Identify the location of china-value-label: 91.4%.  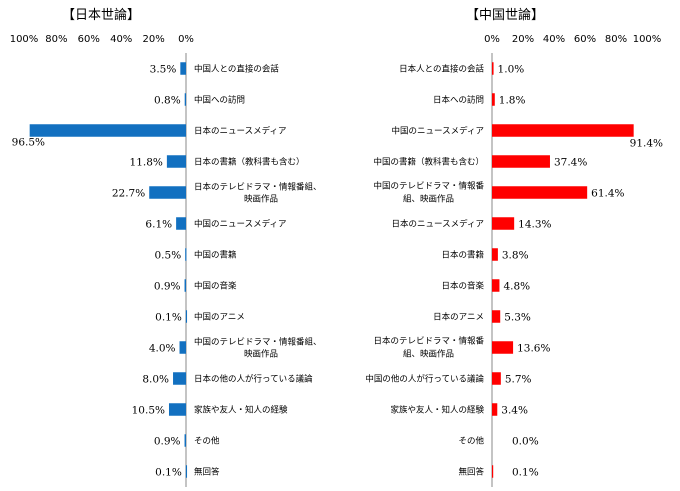
(646, 144).